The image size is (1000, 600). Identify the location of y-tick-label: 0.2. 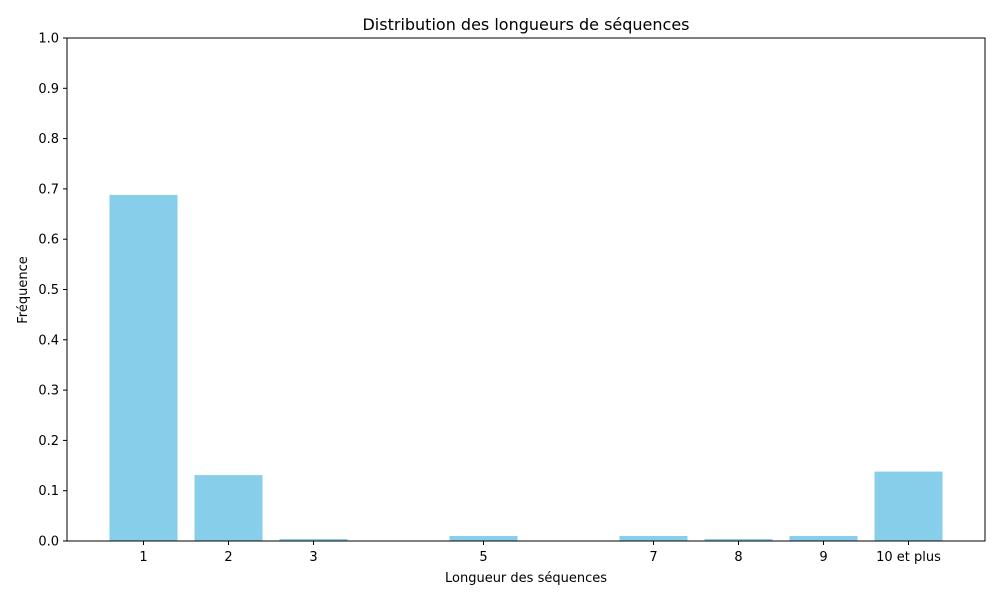
(48, 441).